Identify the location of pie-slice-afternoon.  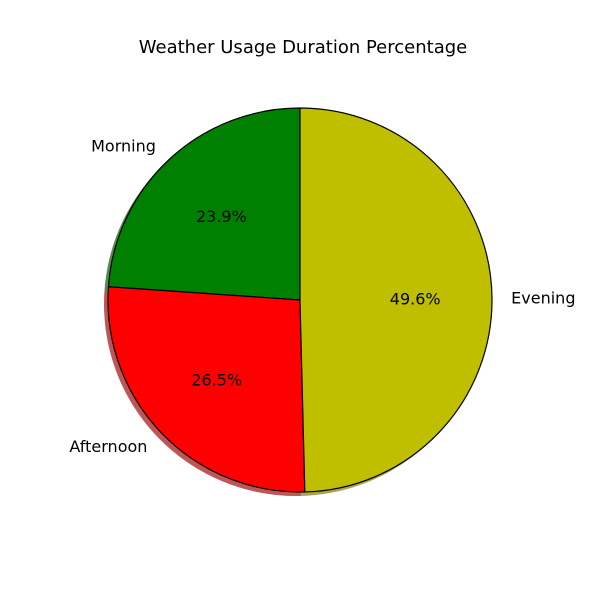
(206, 389).